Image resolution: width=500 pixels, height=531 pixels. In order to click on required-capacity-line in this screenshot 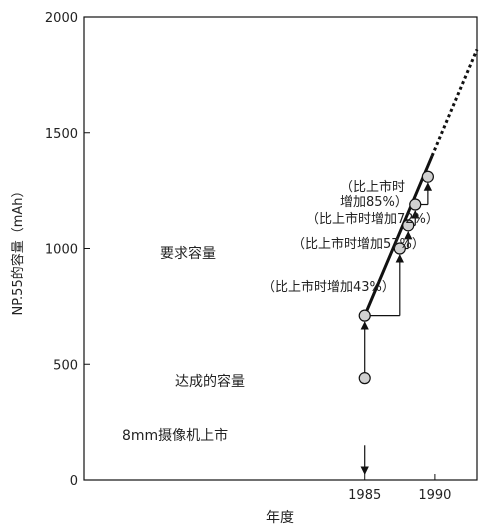, I will do `click(398, 236)`.